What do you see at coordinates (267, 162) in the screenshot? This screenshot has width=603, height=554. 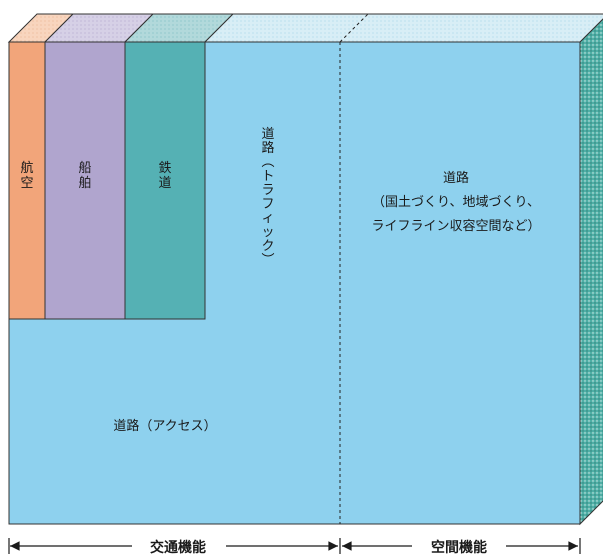 I see `vertical-char: ︵` at bounding box center [267, 162].